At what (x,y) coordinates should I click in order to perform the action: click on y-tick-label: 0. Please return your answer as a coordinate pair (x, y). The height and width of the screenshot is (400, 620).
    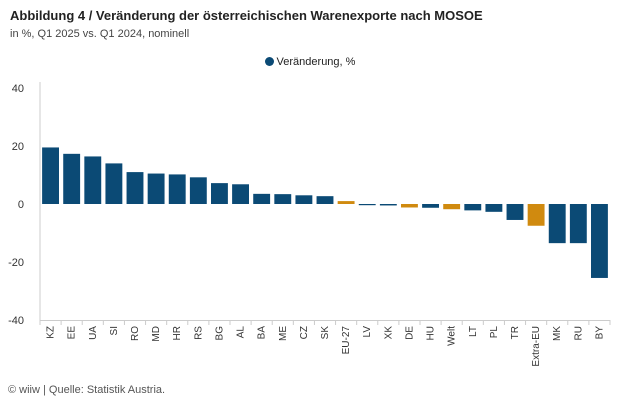
    Looking at the image, I should click on (21, 205).